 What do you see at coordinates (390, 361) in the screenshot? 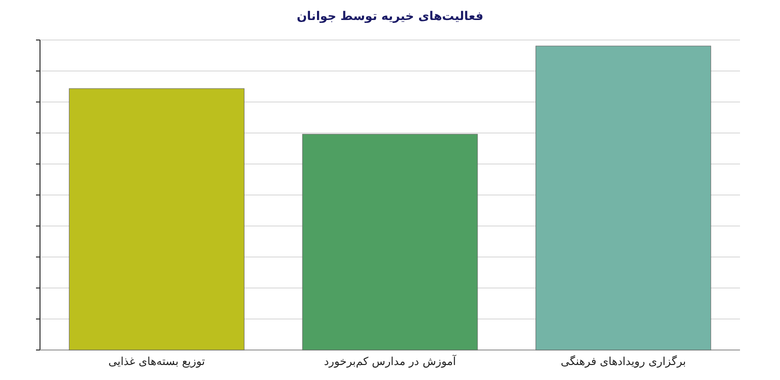
I see `x-tick-label: آموزش در مدارس کم‌برخورد` at bounding box center [390, 361].